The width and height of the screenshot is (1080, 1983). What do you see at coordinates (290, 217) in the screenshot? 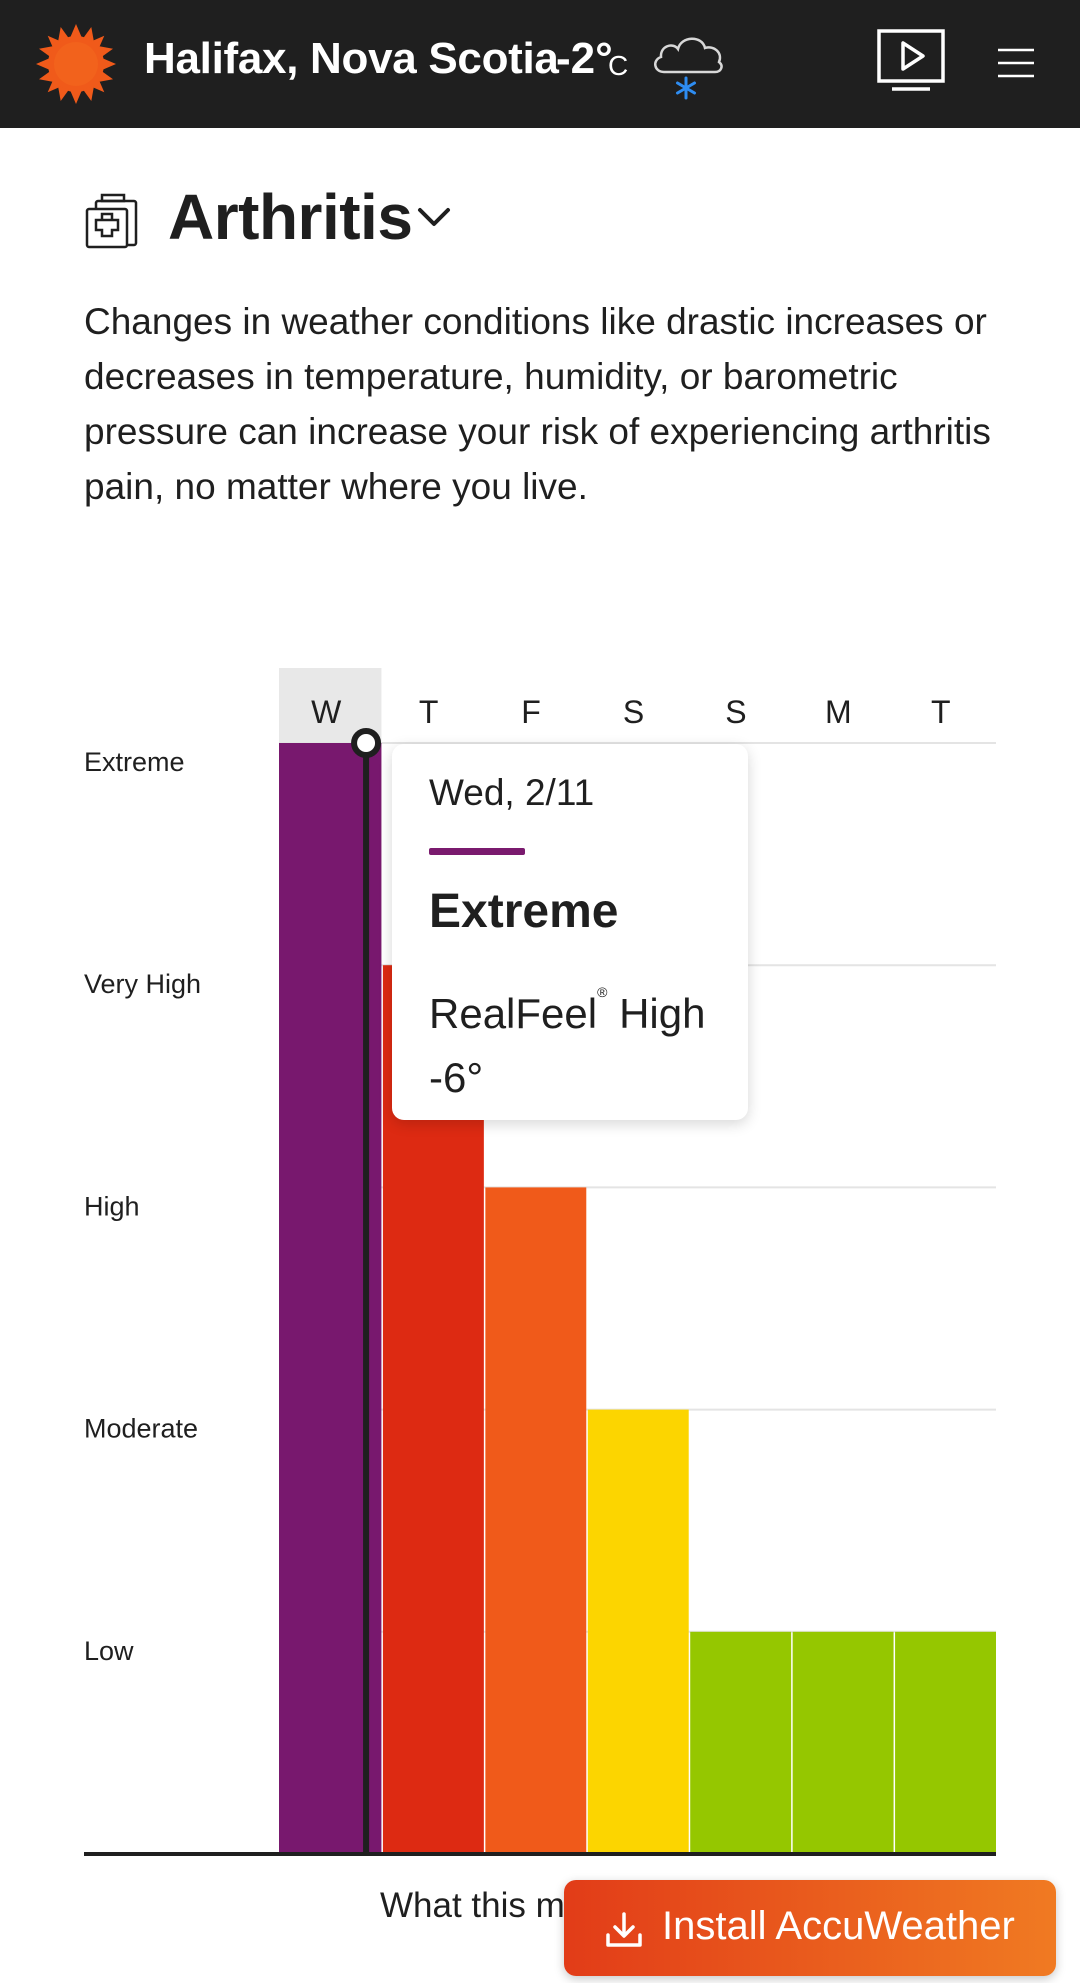
I see `page-title: Arthritis` at bounding box center [290, 217].